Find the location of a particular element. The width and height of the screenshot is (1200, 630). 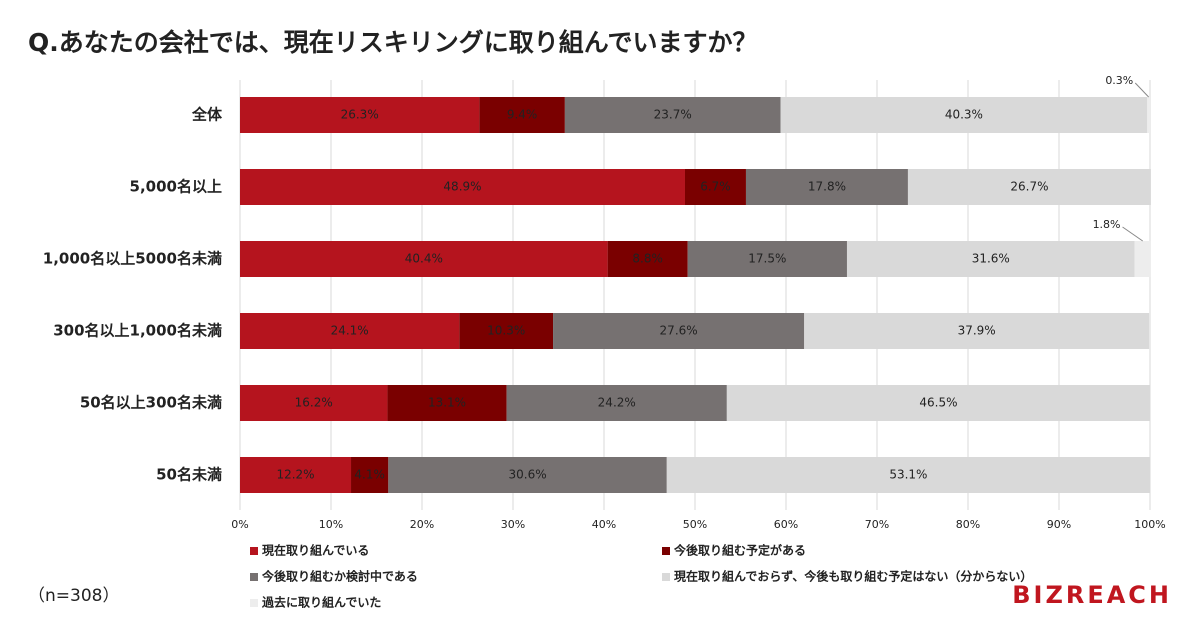

legend-label: 今後取り組む予定がある is located at coordinates (739, 550).